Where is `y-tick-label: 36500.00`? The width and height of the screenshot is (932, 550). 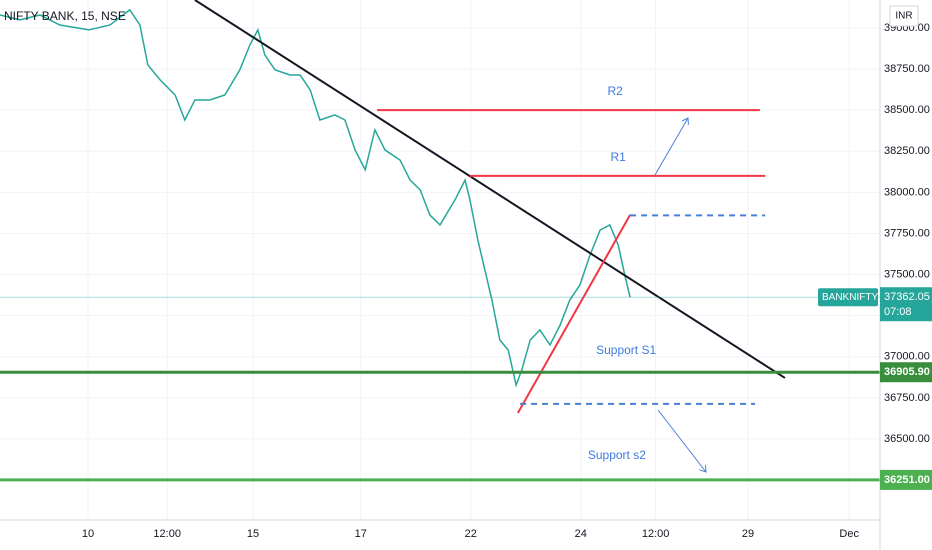 y-tick-label: 36500.00 is located at coordinates (907, 439).